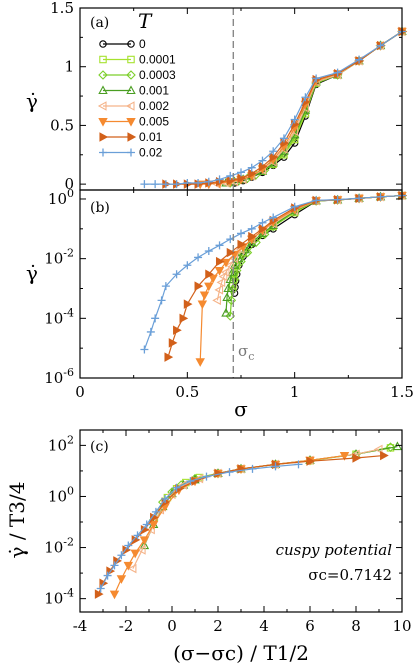  What do you see at coordinates (295, 392) in the screenshot?
I see `x-tick-label: 1` at bounding box center [295, 392].